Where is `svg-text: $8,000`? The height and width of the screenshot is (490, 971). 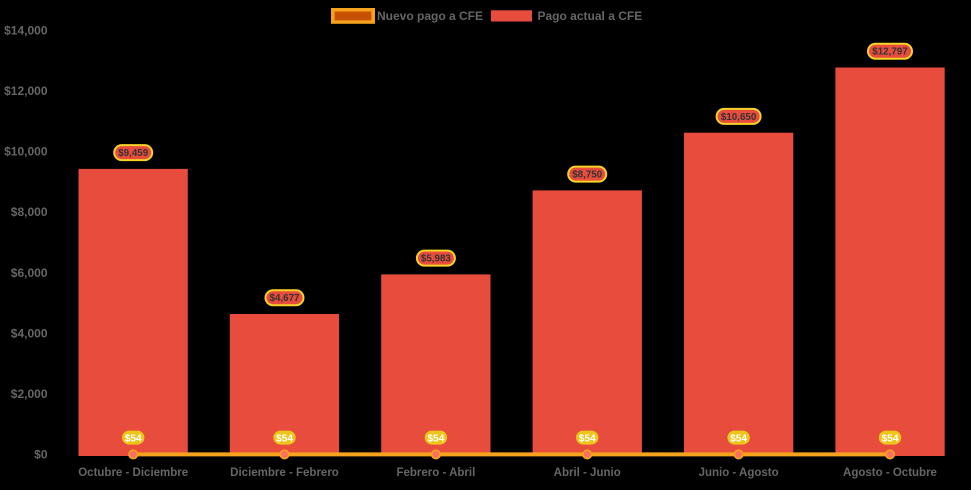 svg-text: $8,000 is located at coordinates (29, 212).